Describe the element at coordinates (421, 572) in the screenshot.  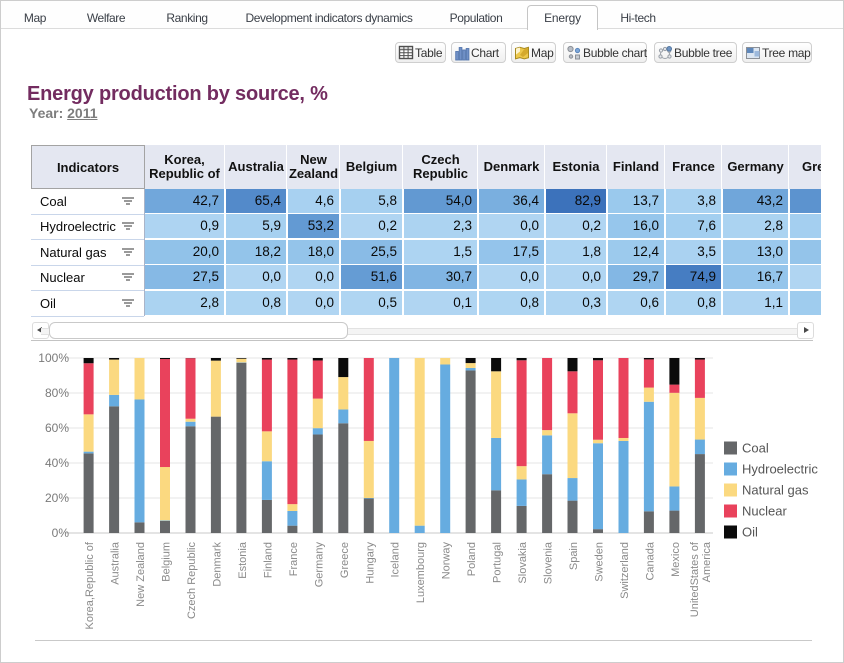
I see `svg-text: Luxembourg` at that location.